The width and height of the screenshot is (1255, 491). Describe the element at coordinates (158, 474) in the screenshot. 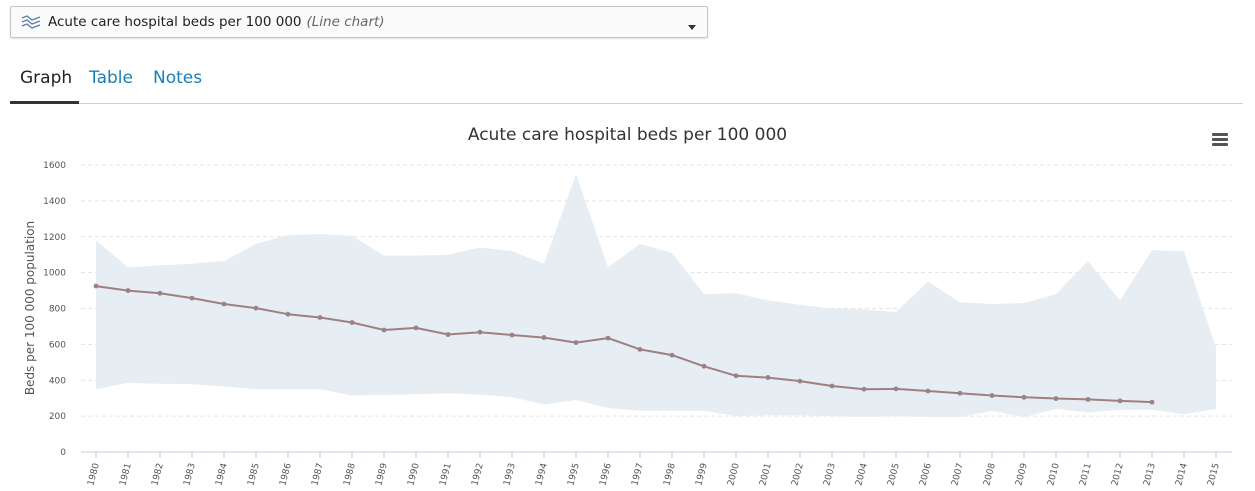

I see `x-tick-label: 1982` at that location.